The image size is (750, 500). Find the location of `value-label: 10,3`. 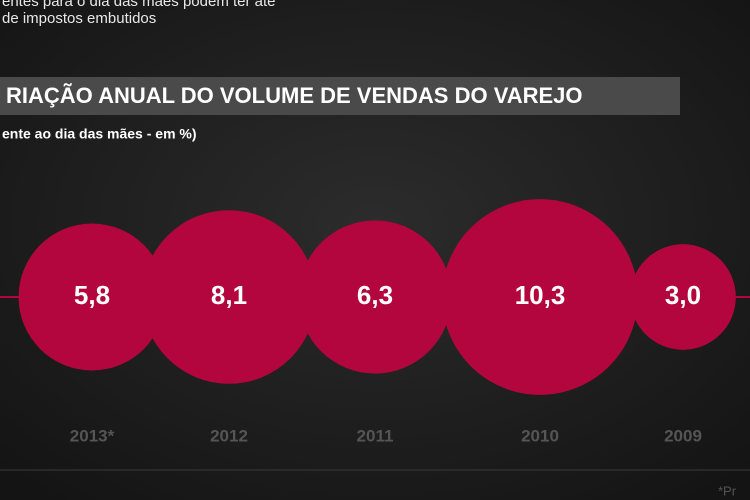

value-label: 10,3 is located at coordinates (540, 295).